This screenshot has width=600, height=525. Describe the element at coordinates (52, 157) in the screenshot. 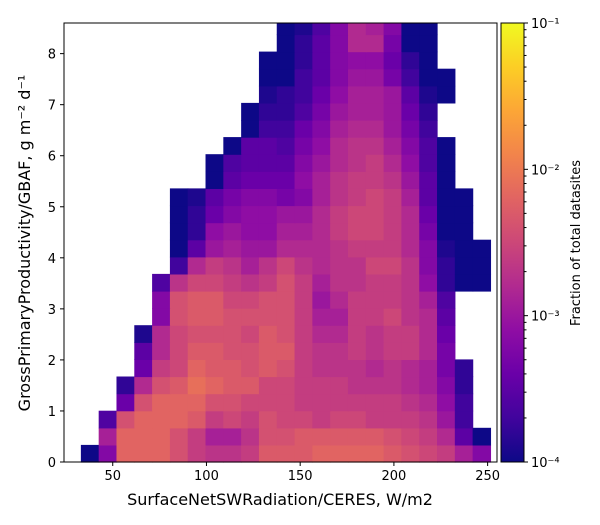

I see `y-tick-label: 6` at that location.